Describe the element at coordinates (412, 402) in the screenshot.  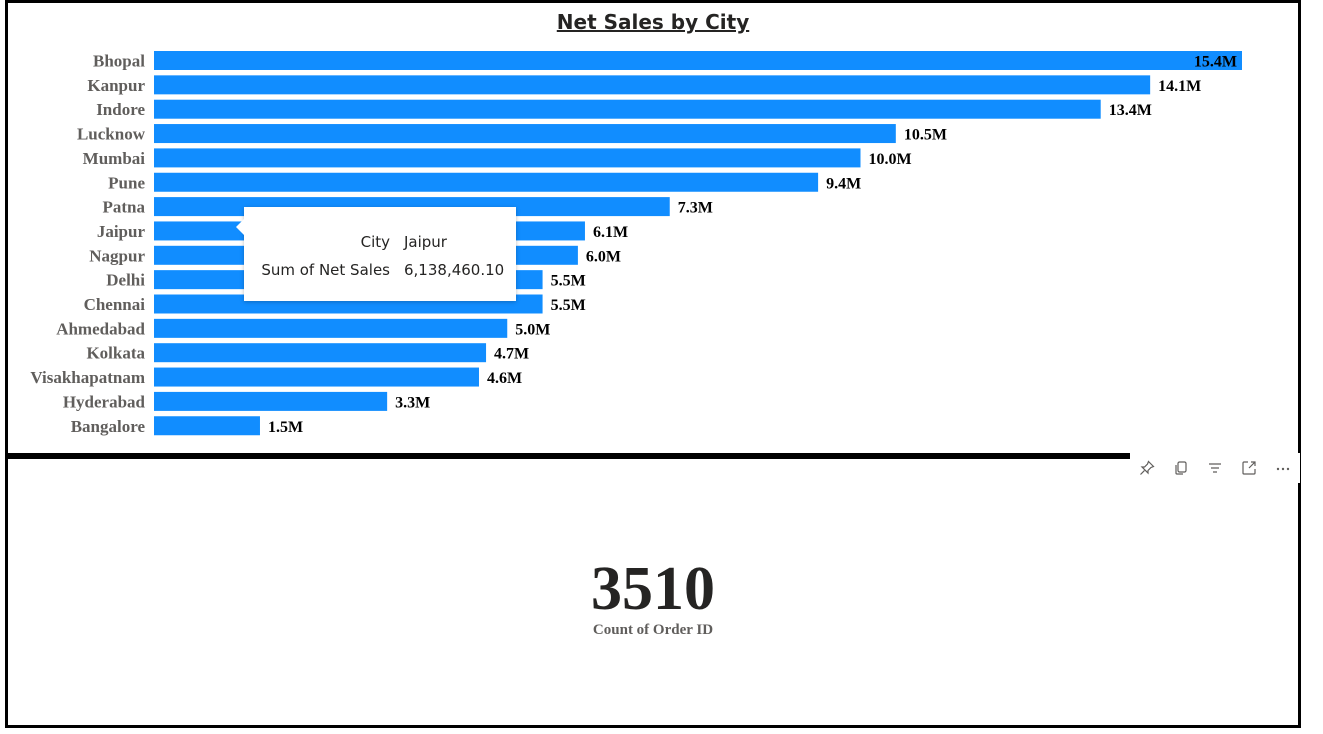
I see `data-label: 3.3M` at that location.